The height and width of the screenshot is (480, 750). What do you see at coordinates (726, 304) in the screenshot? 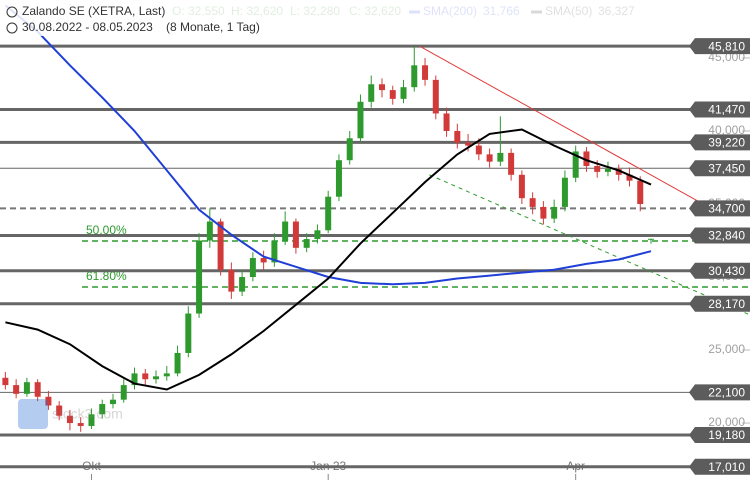
I see `level-label: 28,170` at bounding box center [726, 304].